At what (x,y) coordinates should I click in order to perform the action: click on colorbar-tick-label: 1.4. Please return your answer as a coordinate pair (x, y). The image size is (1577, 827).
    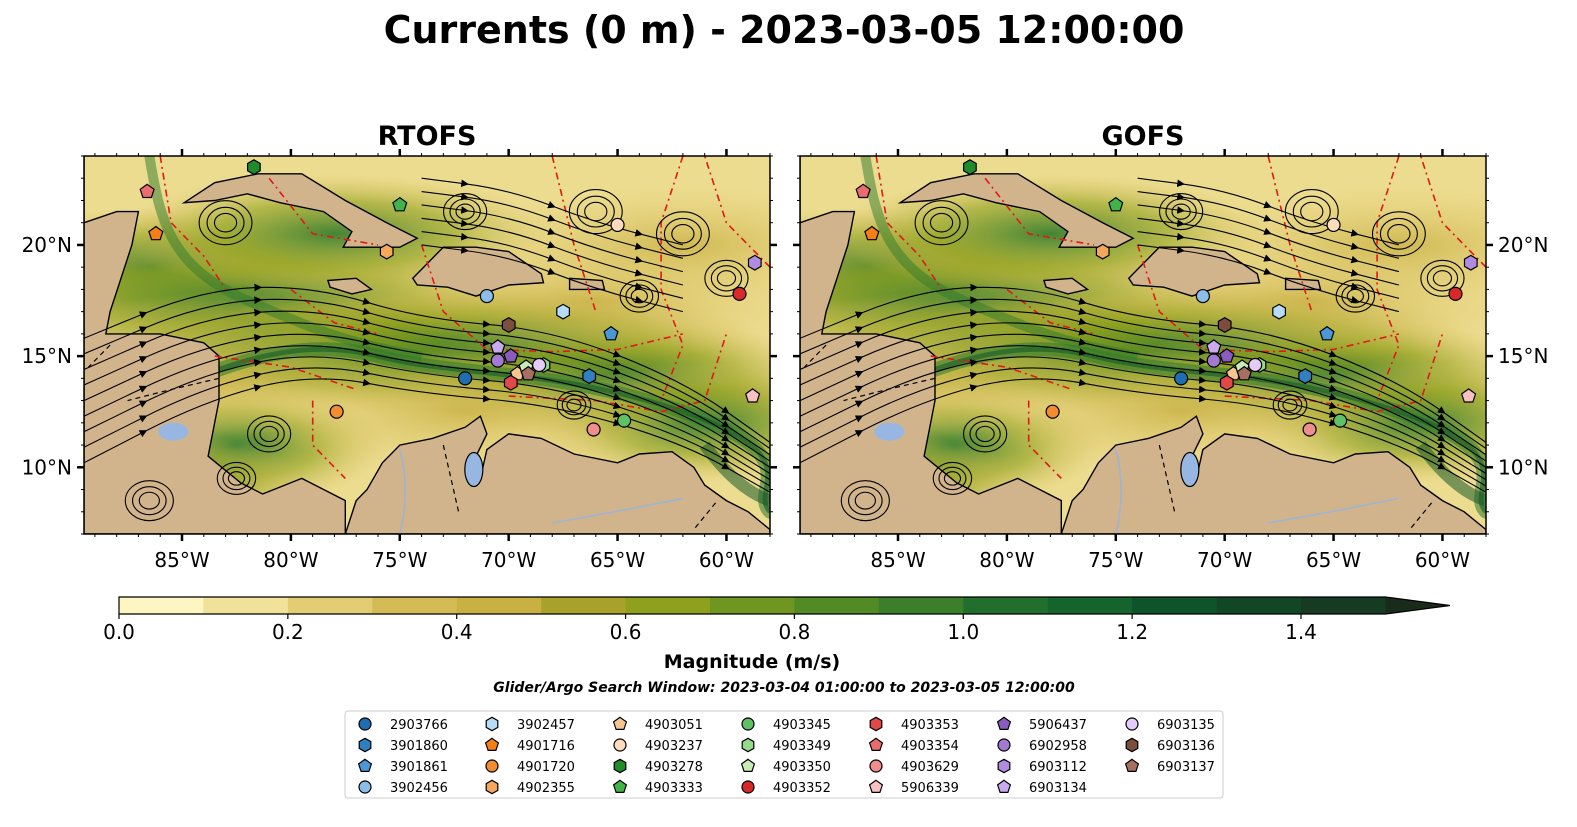
    Looking at the image, I should click on (1301, 632).